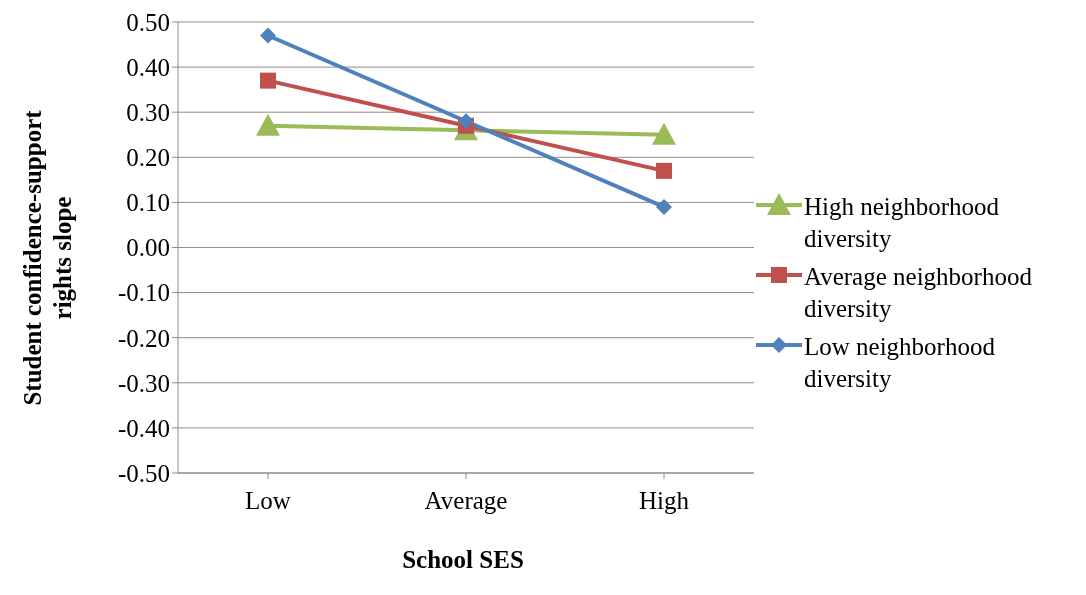  Describe the element at coordinates (268, 500) in the screenshot. I see `x-tick-label: Low` at that location.